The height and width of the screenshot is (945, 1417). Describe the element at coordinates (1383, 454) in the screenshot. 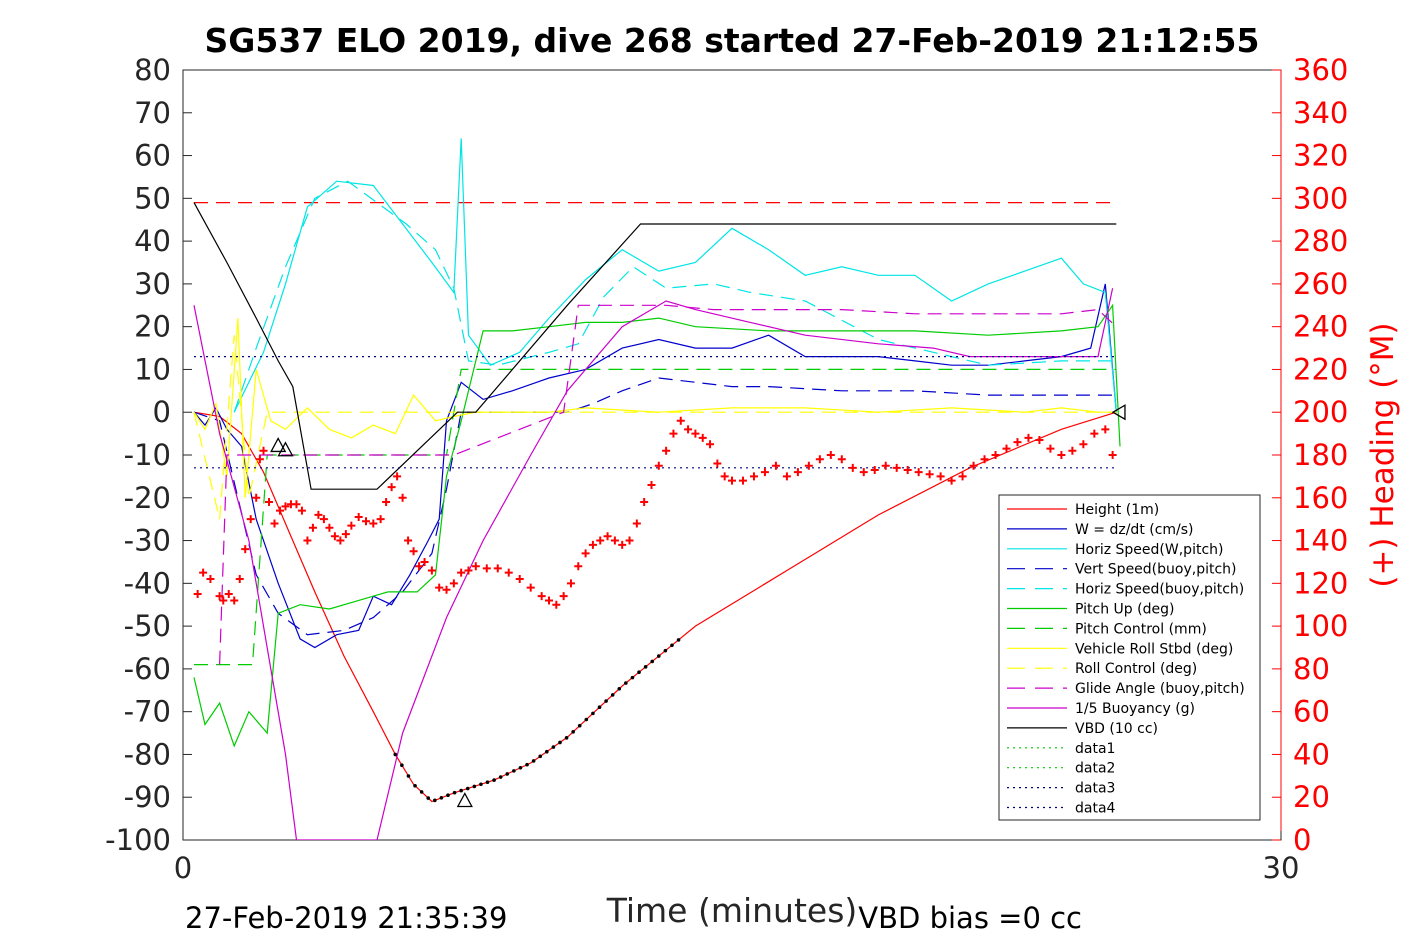

I see `right-axis-label: (+) Heading (°M)` at that location.